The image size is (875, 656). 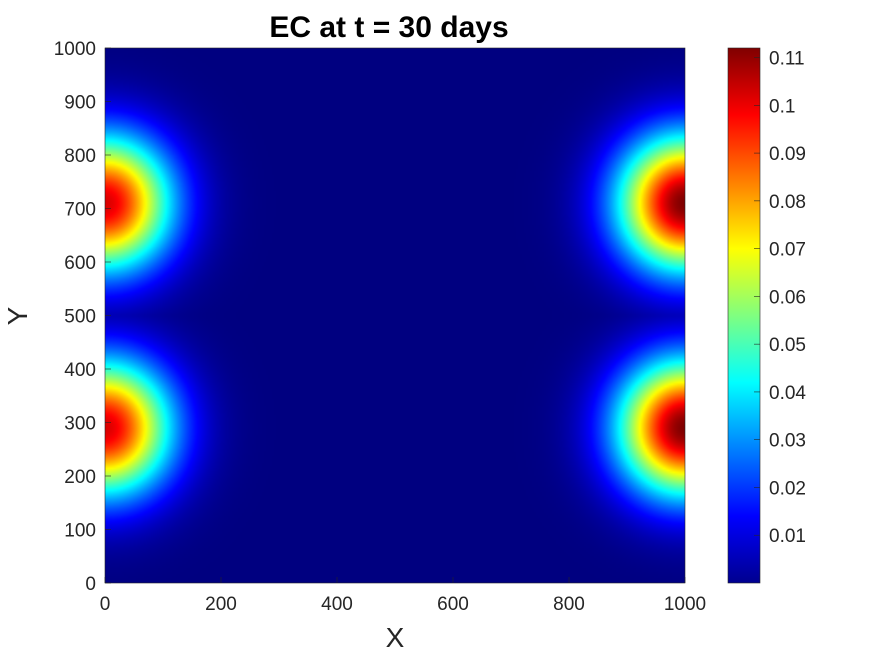 What do you see at coordinates (90, 584) in the screenshot?
I see `y-tick-label: 0` at bounding box center [90, 584].